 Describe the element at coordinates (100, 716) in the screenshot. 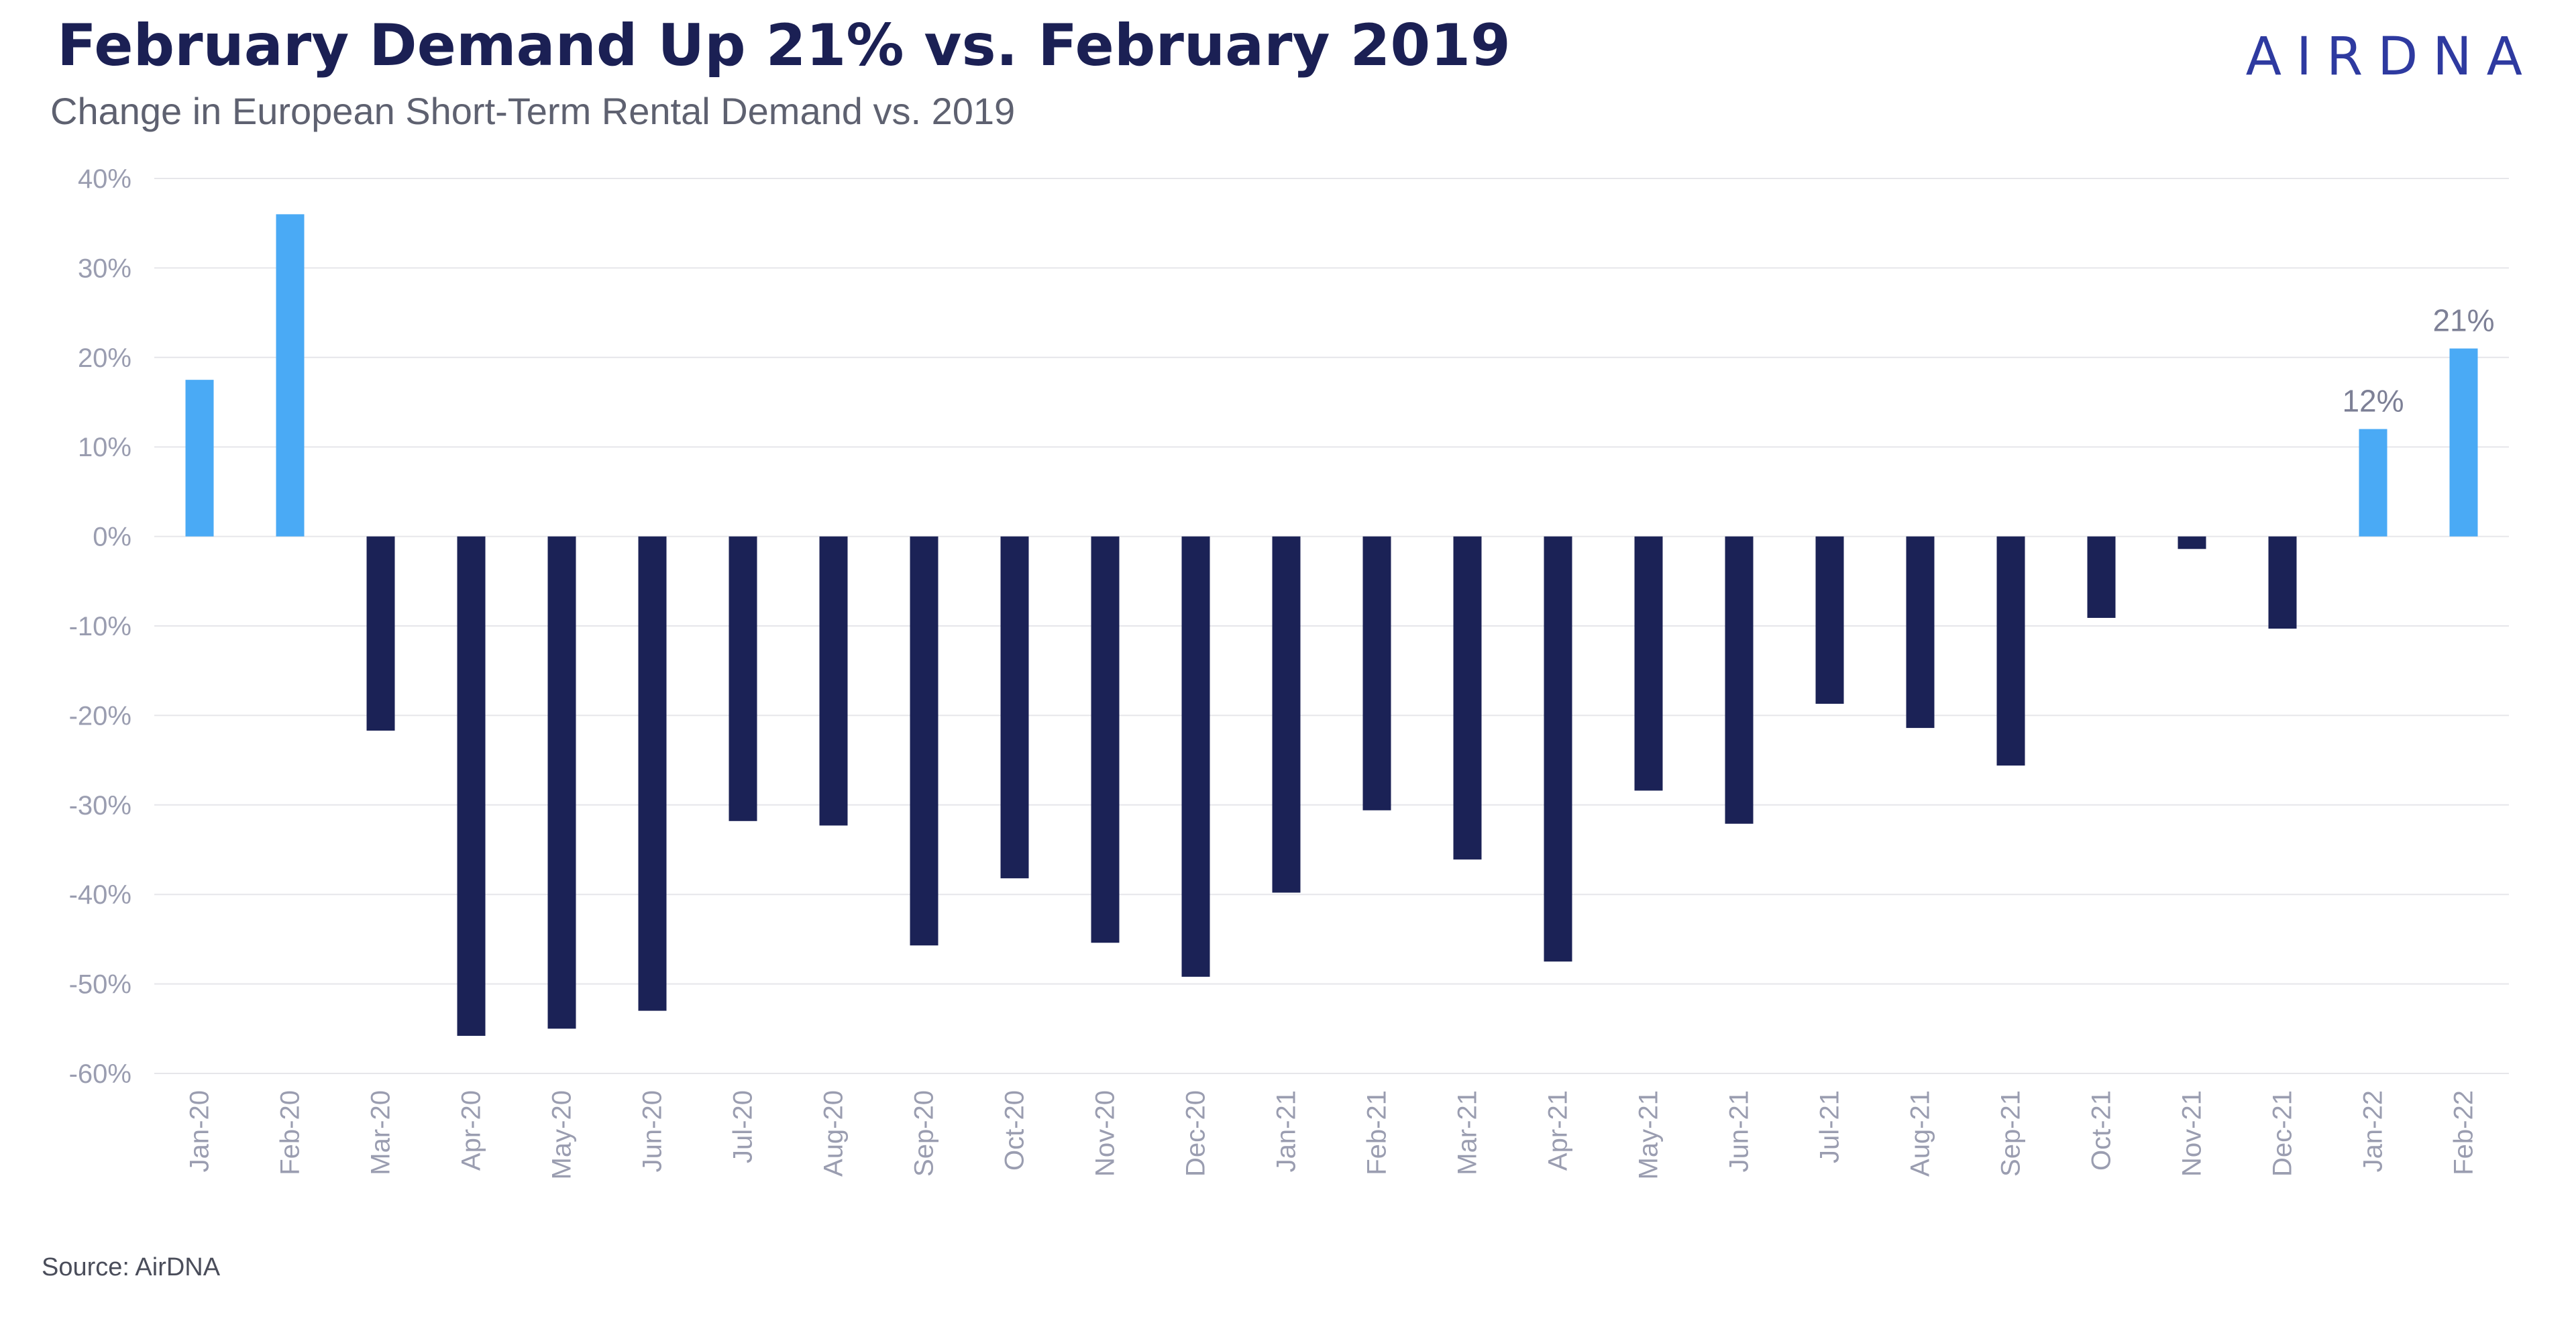

I see `y-tick-label: -20%` at that location.